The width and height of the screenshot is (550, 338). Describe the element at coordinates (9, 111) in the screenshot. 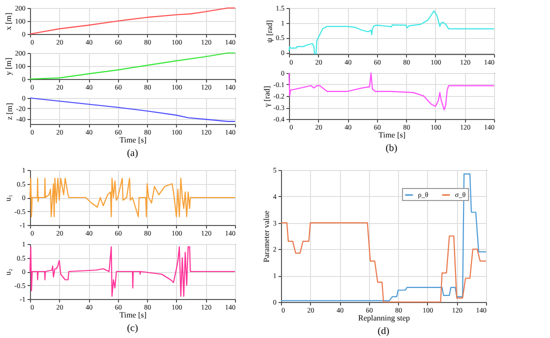

I see `y-axis-title: z [m]` at that location.